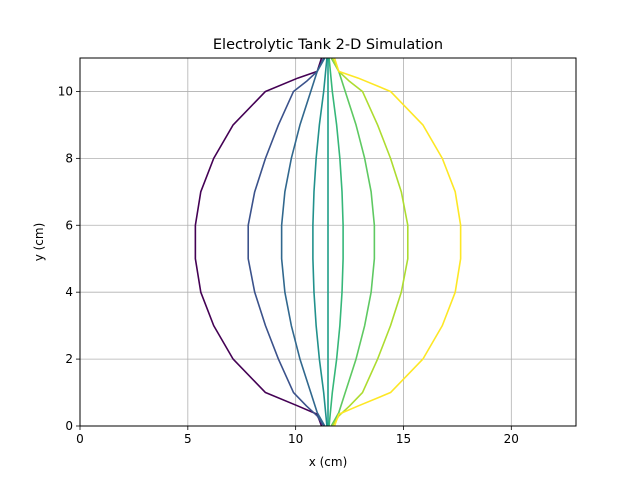 Image resolution: width=640 pixels, height=478 pixels. I want to click on x-axis-label: x (cm), so click(328, 462).